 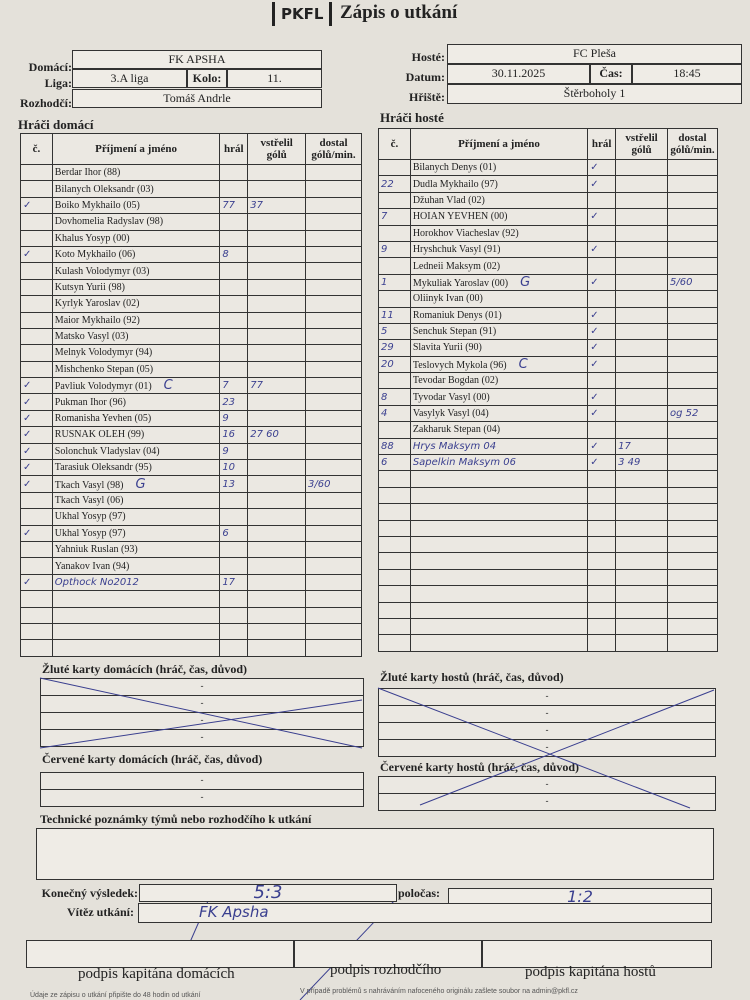 I want to click on player-name: Berdar Ihor (88), so click(x=87, y=173).